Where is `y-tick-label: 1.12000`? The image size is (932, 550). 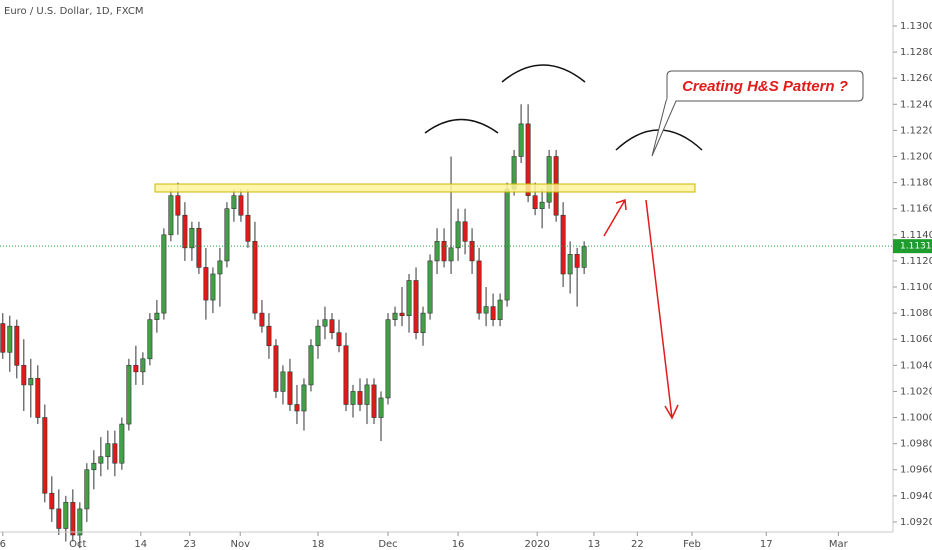
y-tick-label: 1.12000 is located at coordinates (916, 156).